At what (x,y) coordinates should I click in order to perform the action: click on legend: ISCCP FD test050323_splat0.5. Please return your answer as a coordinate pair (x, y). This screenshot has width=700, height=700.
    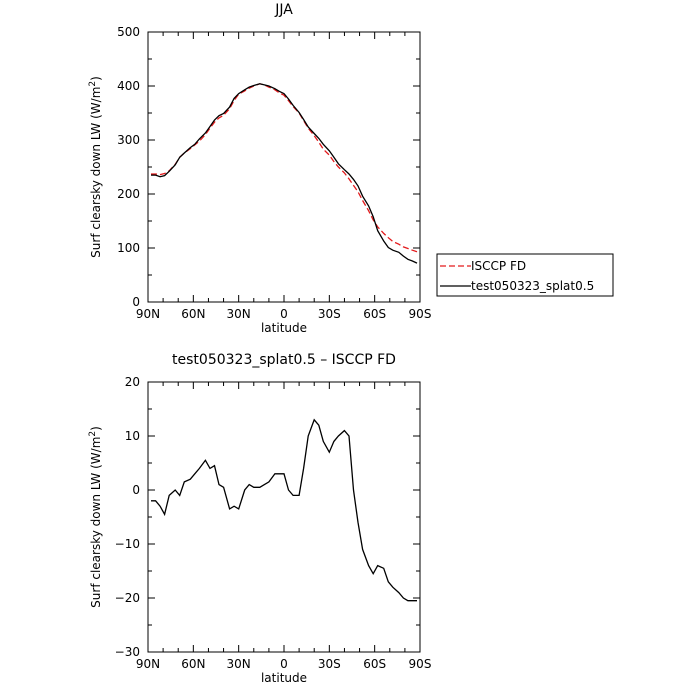
    Looking at the image, I should click on (525, 275).